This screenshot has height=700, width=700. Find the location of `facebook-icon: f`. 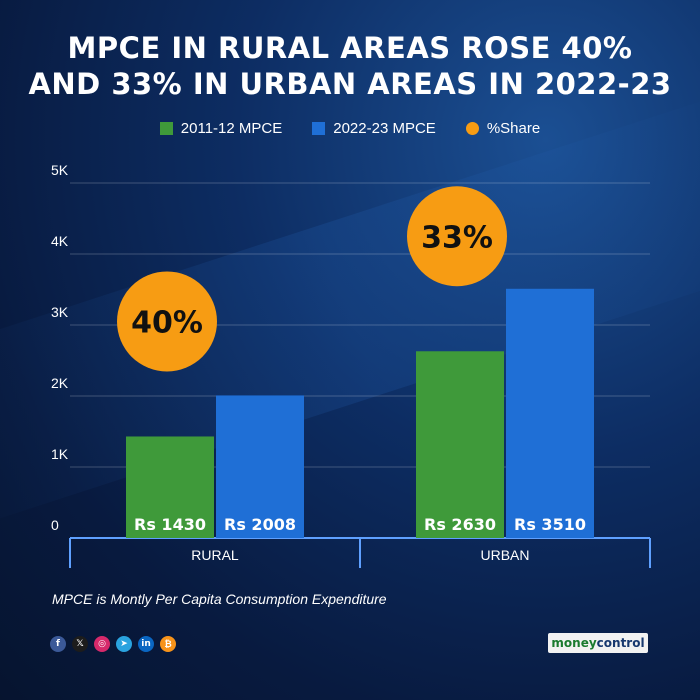

facebook-icon: f is located at coordinates (58, 644).